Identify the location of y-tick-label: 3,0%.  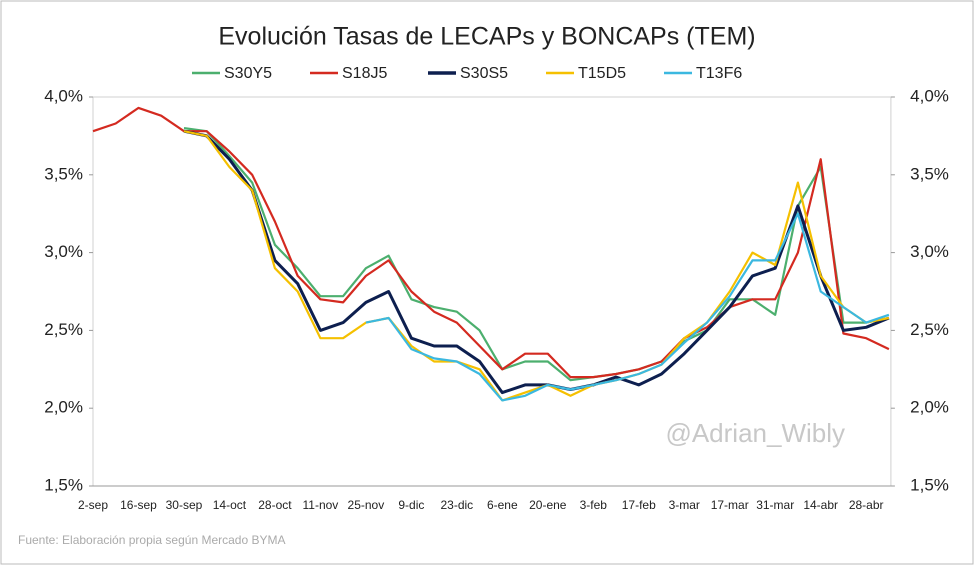
(63, 251).